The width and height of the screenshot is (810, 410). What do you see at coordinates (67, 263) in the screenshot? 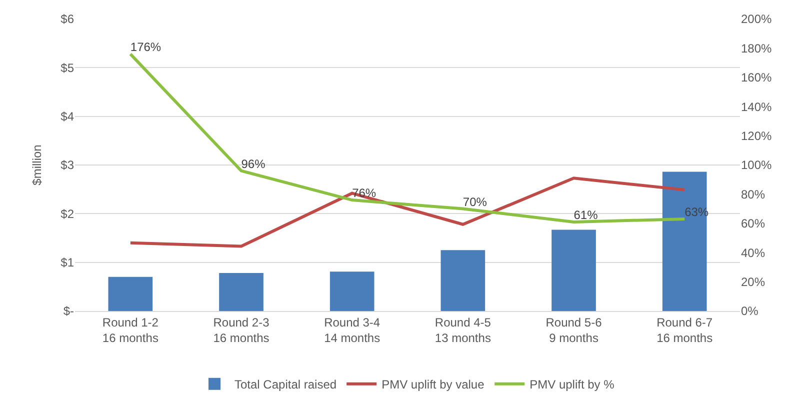
I see `y-tick-label: $1` at bounding box center [67, 263].